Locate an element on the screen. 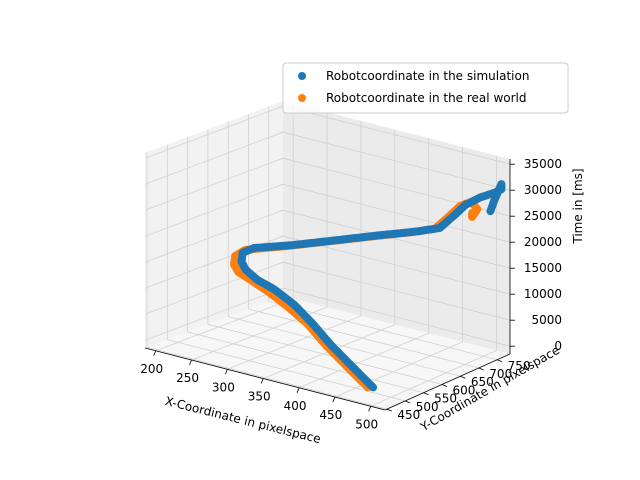 The image size is (640, 480). y-tick-label: 700 is located at coordinates (500, 374).